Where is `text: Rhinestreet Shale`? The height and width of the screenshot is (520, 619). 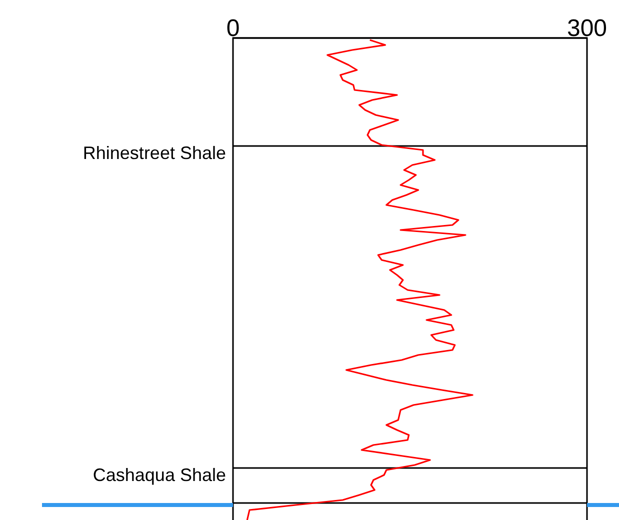
text: Rhinestreet Shale is located at coordinates (154, 153).